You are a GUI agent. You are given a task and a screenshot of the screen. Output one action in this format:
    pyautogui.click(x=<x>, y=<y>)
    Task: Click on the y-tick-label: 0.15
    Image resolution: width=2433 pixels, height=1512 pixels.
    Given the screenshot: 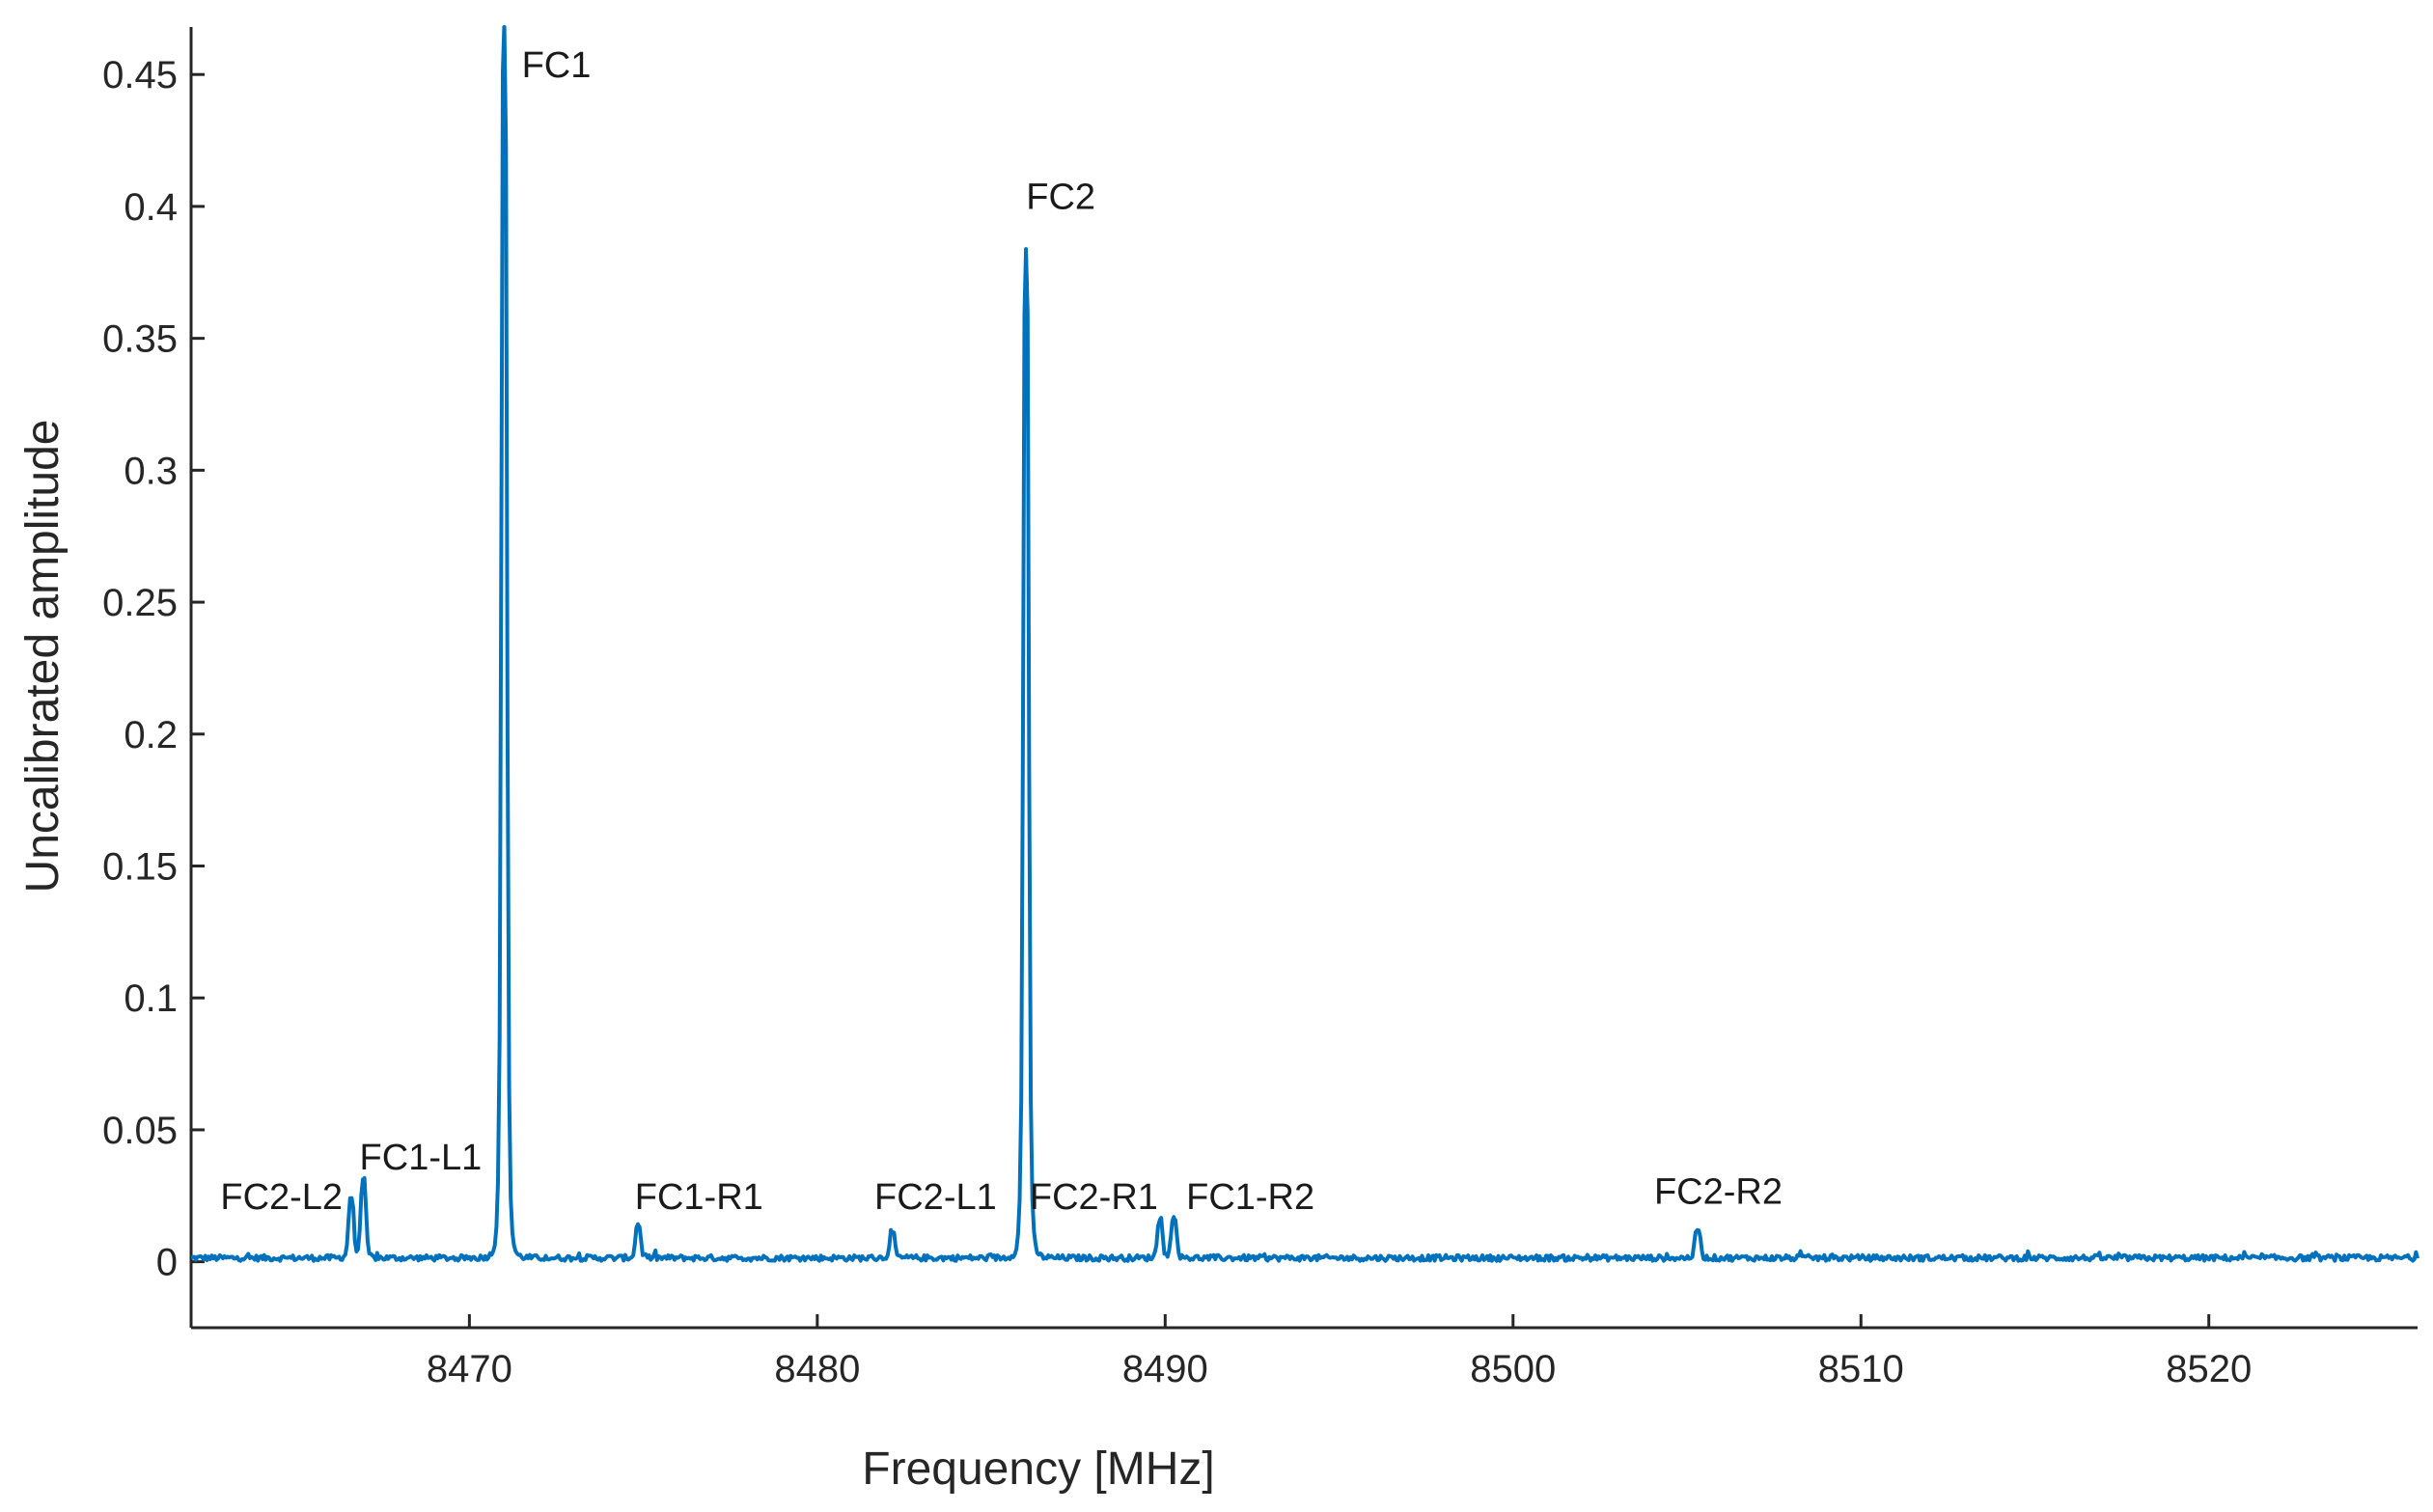 What is the action you would take?
    pyautogui.click(x=140, y=867)
    